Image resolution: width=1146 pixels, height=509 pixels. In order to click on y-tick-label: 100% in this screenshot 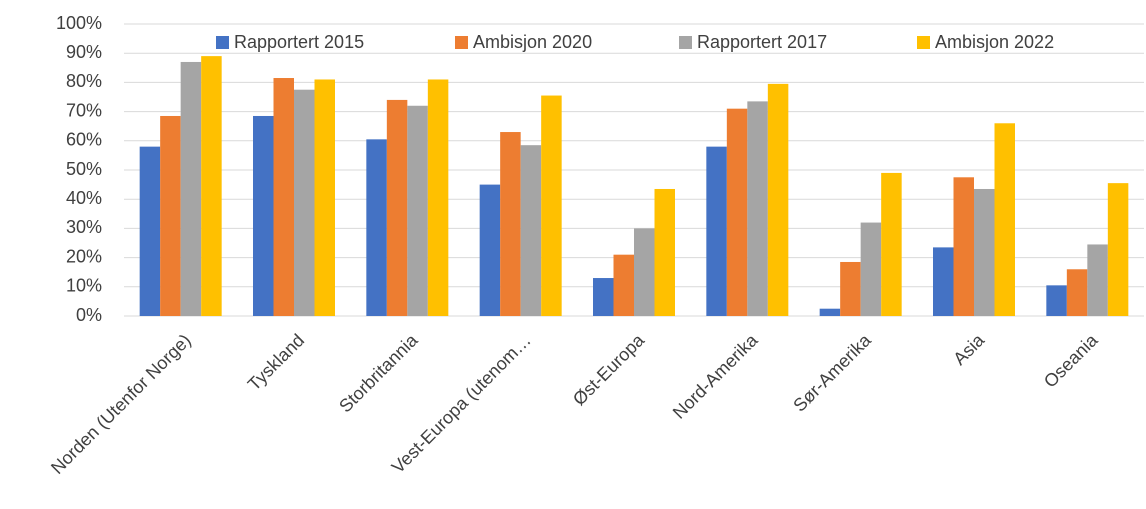, I will do `click(79, 23)`.